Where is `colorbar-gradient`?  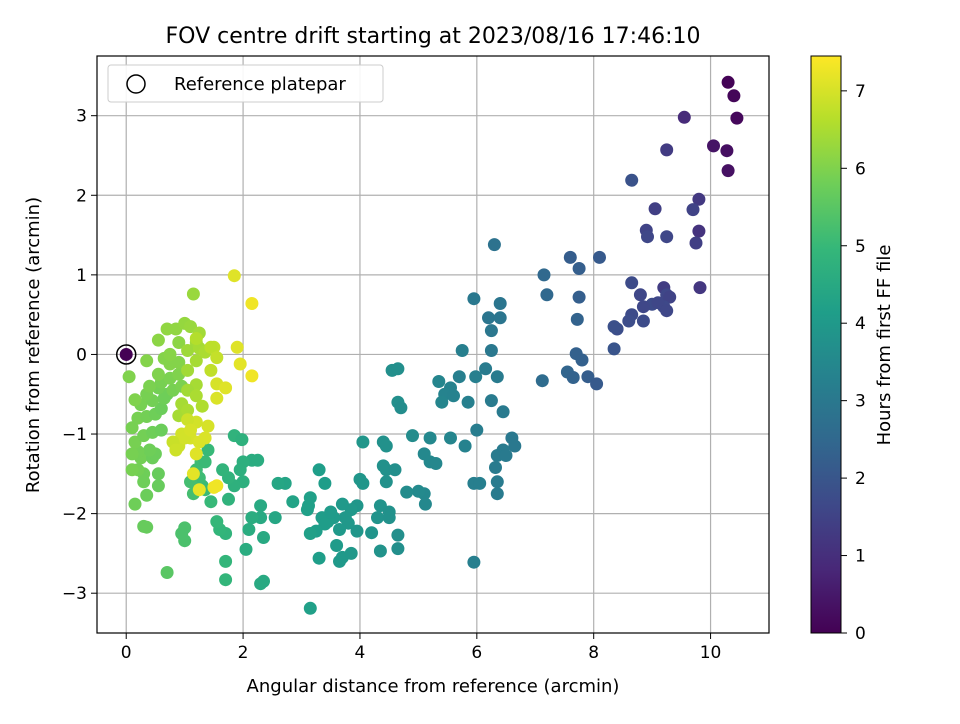 colorbar-gradient is located at coordinates (826, 344).